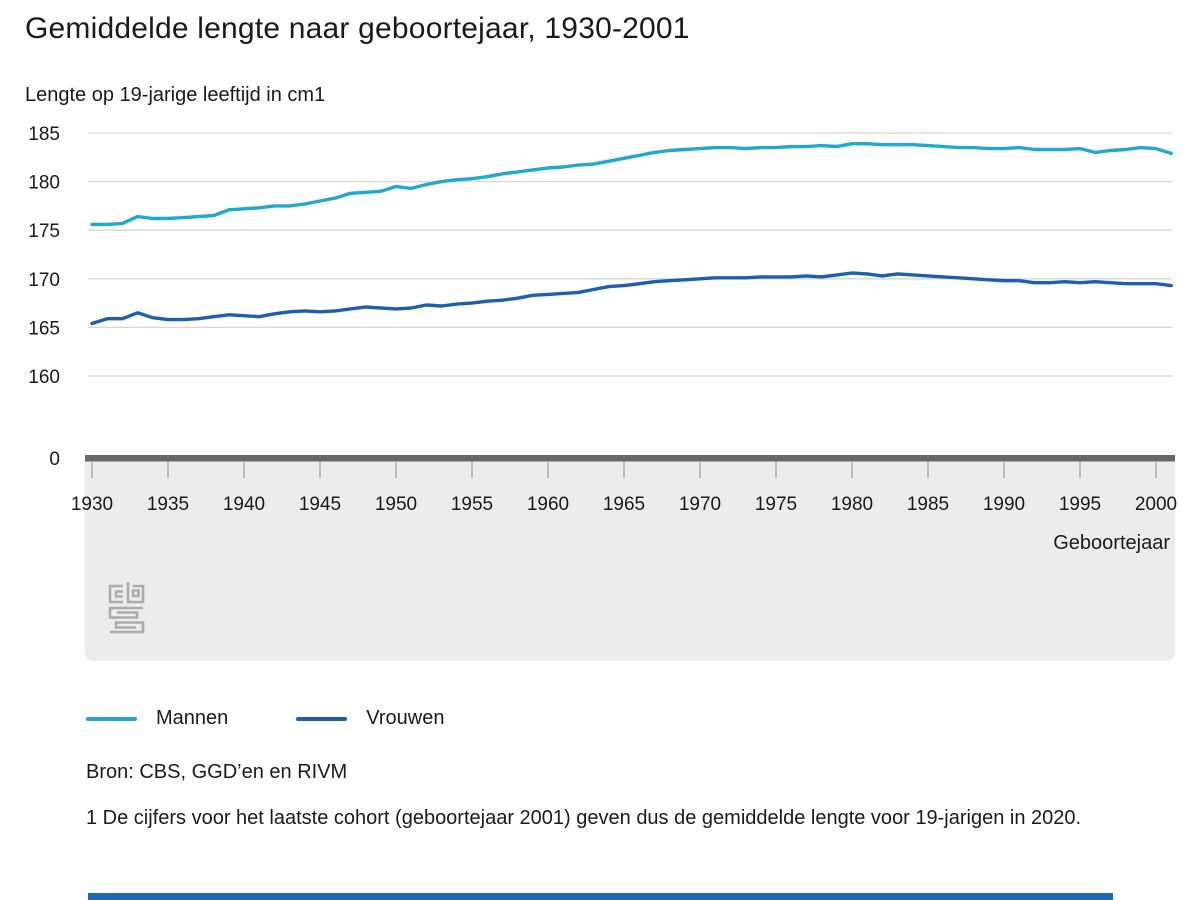 The width and height of the screenshot is (1200, 900). I want to click on x-axis-title: Geboortejaar, so click(1111, 543).